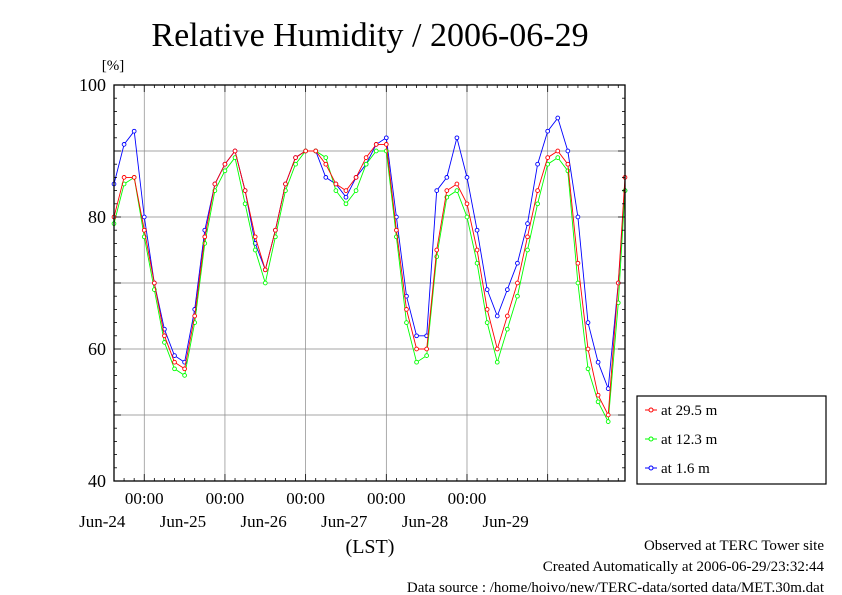  Describe the element at coordinates (689, 411) in the screenshot. I see `legend-label: at 29.5 m` at that location.